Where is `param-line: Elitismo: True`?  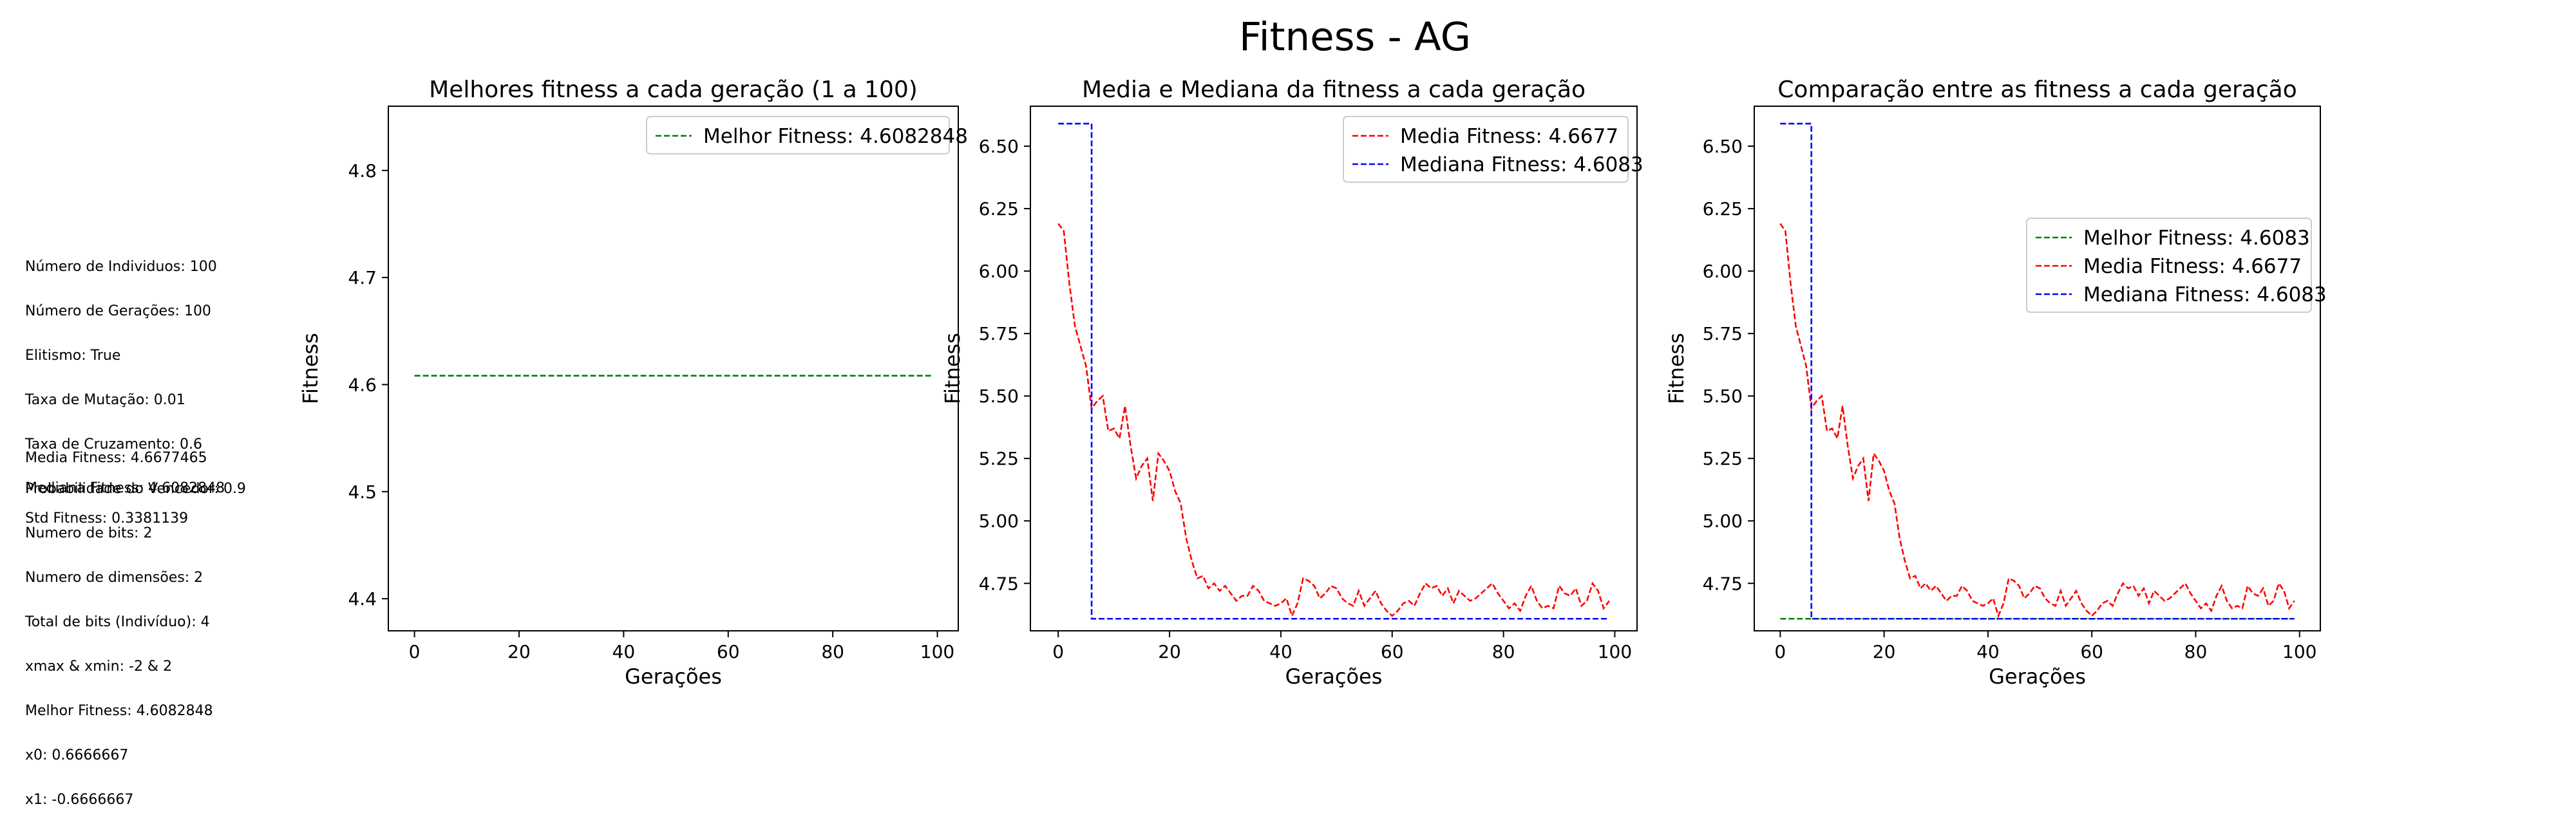
param-line: Elitismo: True is located at coordinates (73, 356).